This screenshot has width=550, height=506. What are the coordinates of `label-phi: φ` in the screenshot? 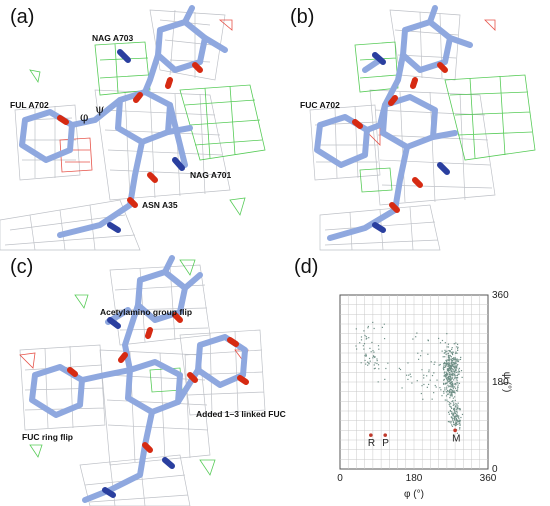 It's located at (84, 117).